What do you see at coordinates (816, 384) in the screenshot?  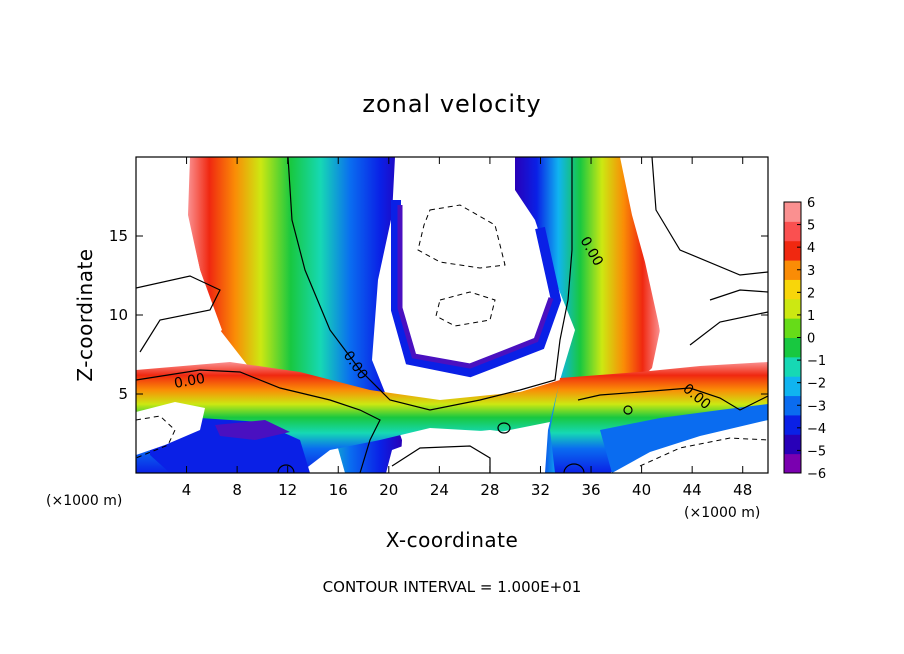 I see `colorbar-tick-label: −2` at bounding box center [816, 384].